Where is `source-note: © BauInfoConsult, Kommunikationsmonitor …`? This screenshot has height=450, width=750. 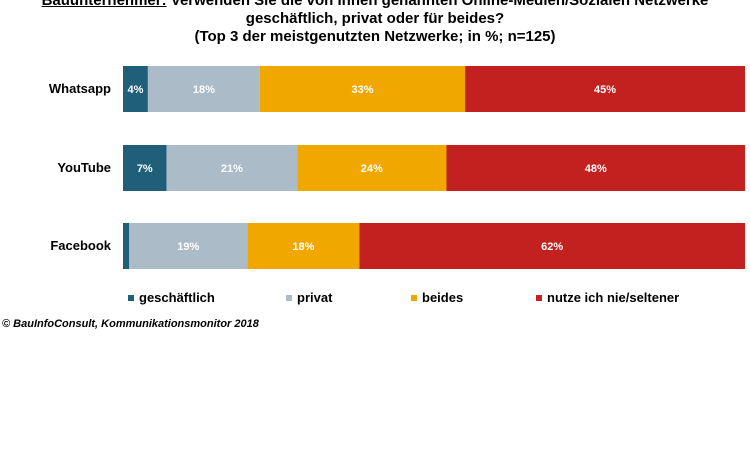 source-note: © BauInfoConsult, Kommunikationsmonitor … is located at coordinates (130, 324).